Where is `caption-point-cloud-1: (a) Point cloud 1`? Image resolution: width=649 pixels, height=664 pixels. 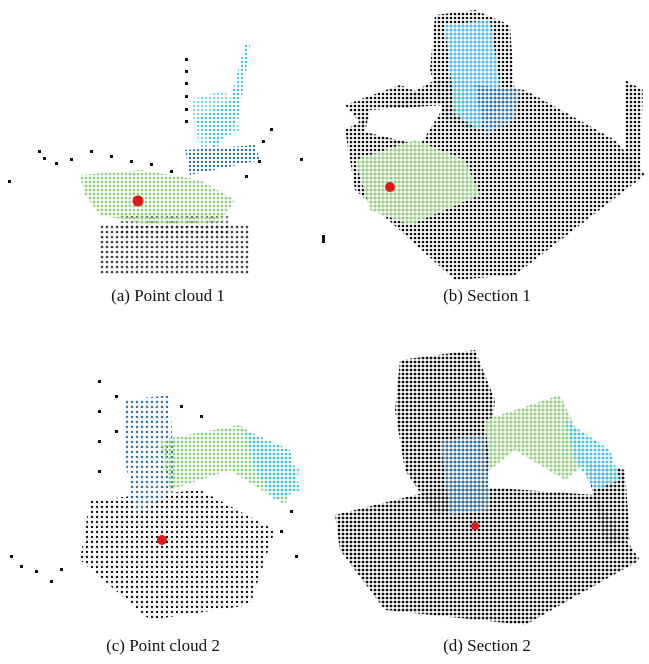
caption-point-cloud-1: (a) Point cloud 1 is located at coordinates (168, 295).